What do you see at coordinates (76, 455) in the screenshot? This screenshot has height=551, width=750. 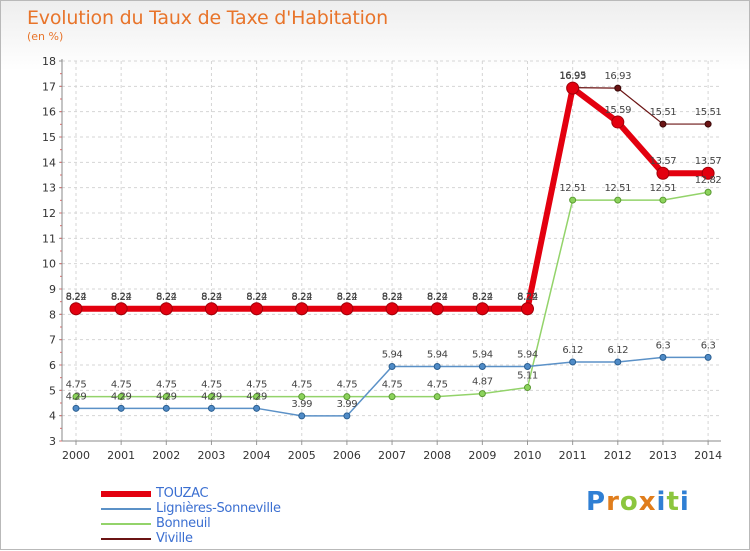 I see `x-tick-label: 2000` at bounding box center [76, 455].